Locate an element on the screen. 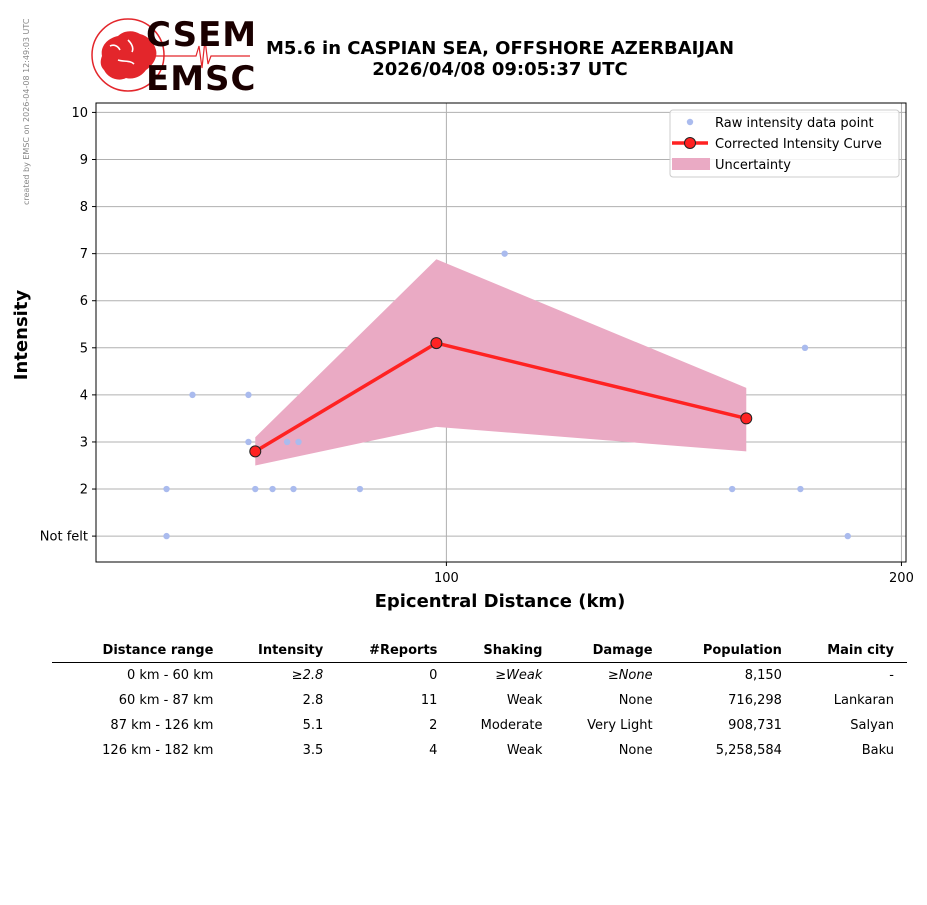 This screenshot has height=905, width=927. table-cell: 5.1 is located at coordinates (313, 725).